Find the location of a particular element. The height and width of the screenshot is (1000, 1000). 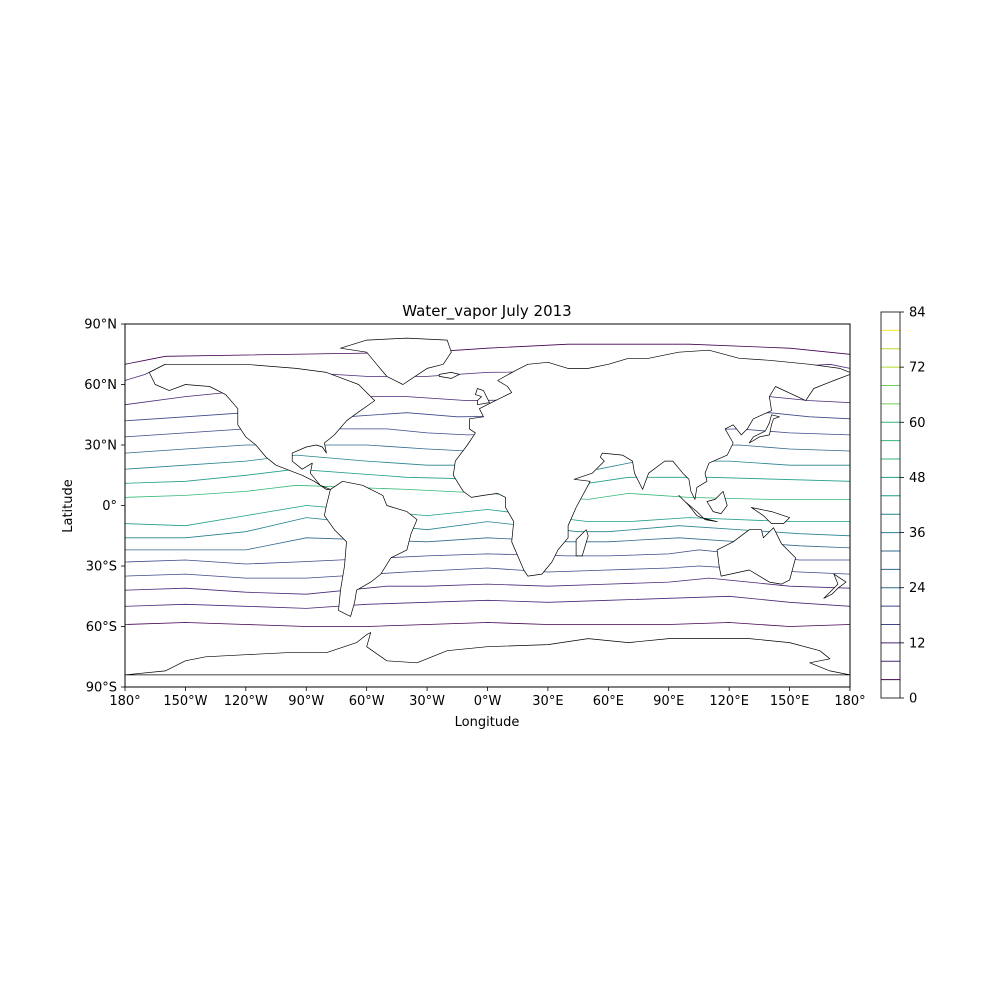

chart-title: Water_vapor July 2013 is located at coordinates (486, 311).